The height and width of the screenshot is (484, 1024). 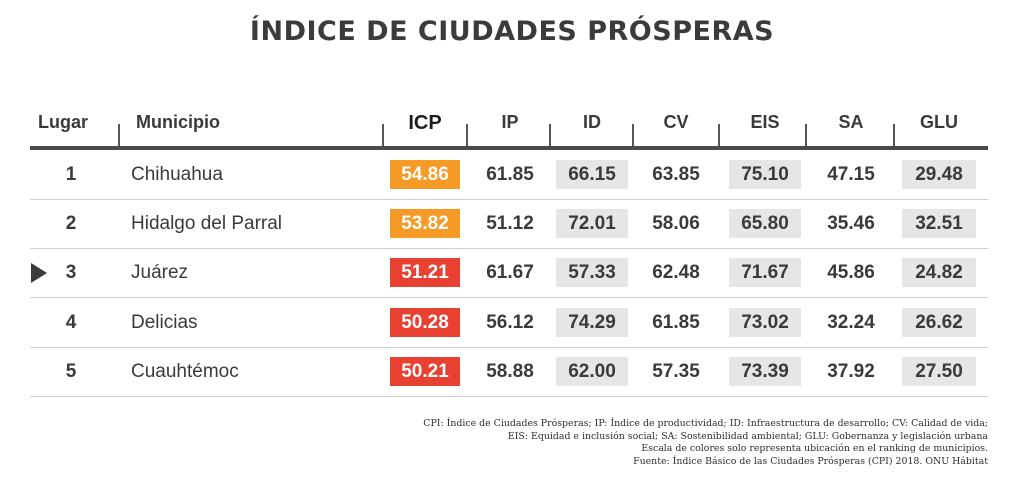 I want to click on column-header-icp: ICP, so click(x=425, y=123).